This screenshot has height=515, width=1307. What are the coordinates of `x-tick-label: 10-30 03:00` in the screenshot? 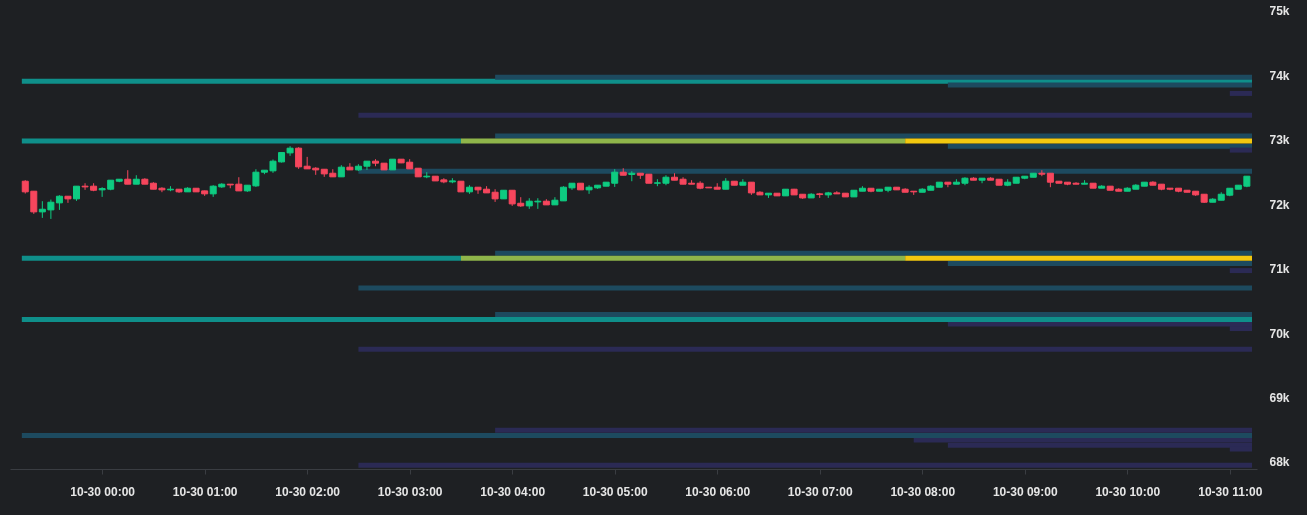 It's located at (410, 491).